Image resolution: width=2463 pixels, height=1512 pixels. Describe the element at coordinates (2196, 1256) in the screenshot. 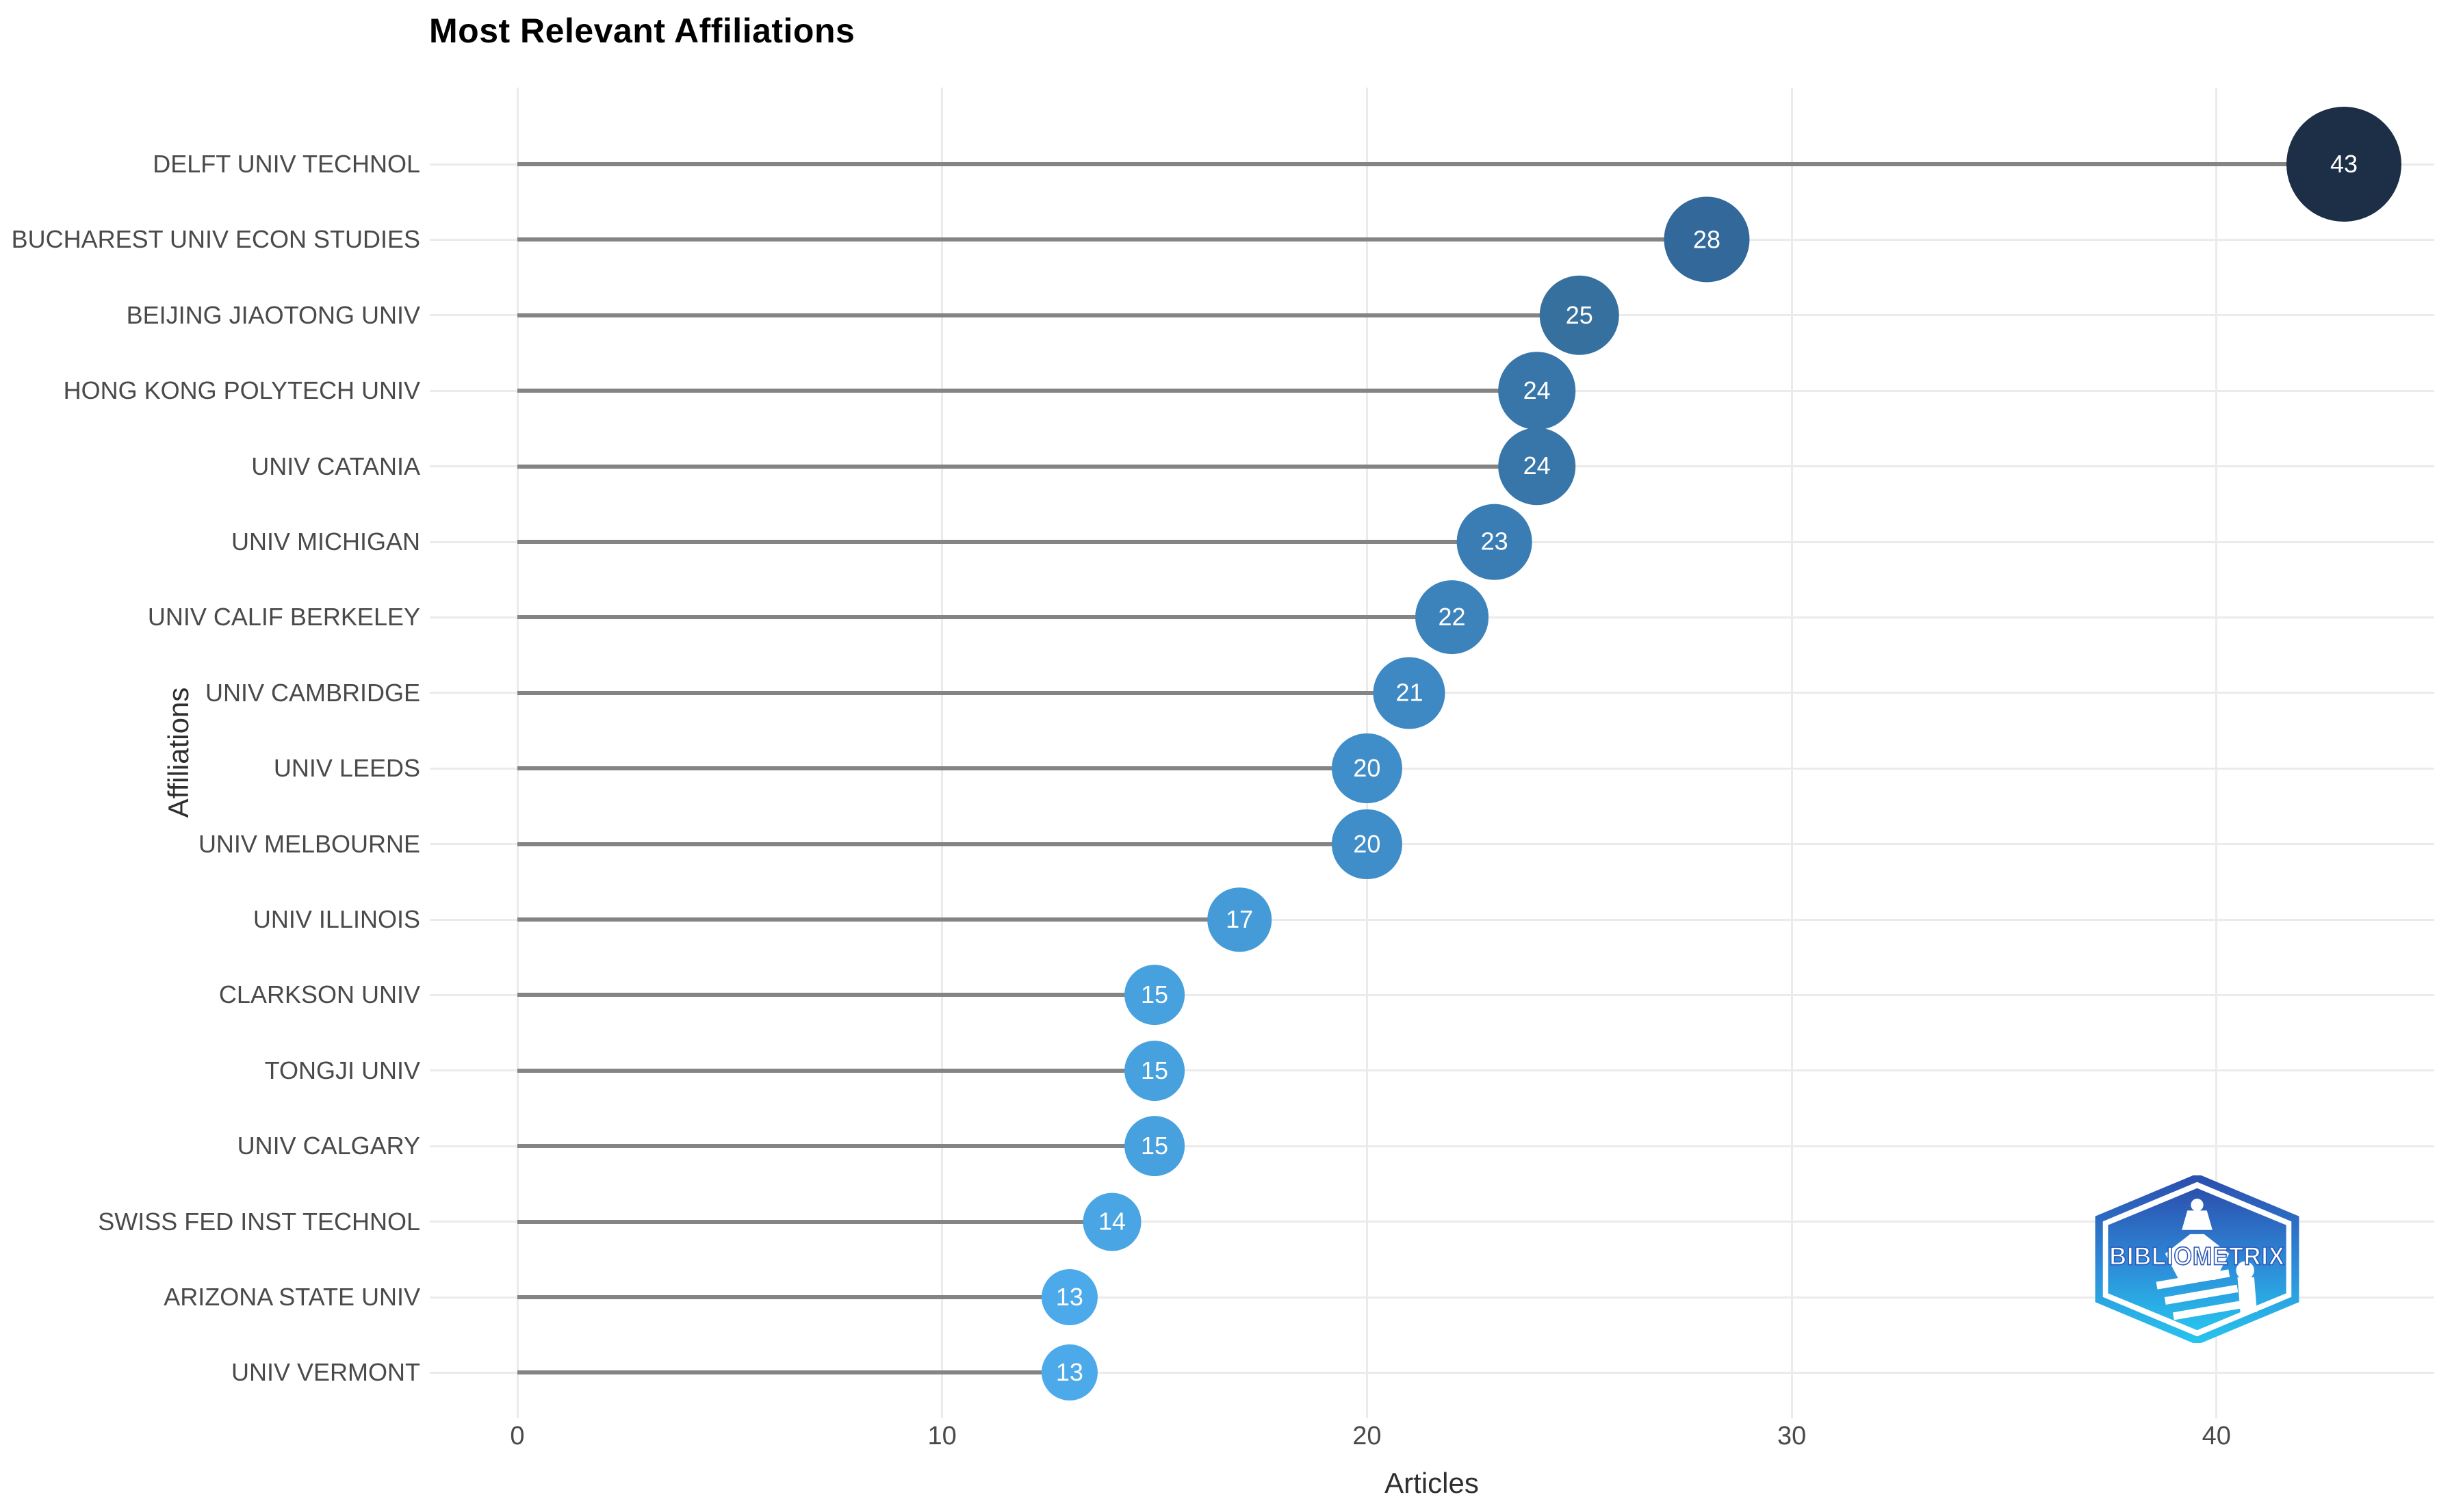

I see `logo-text: BIBLIOMETRIX` at that location.